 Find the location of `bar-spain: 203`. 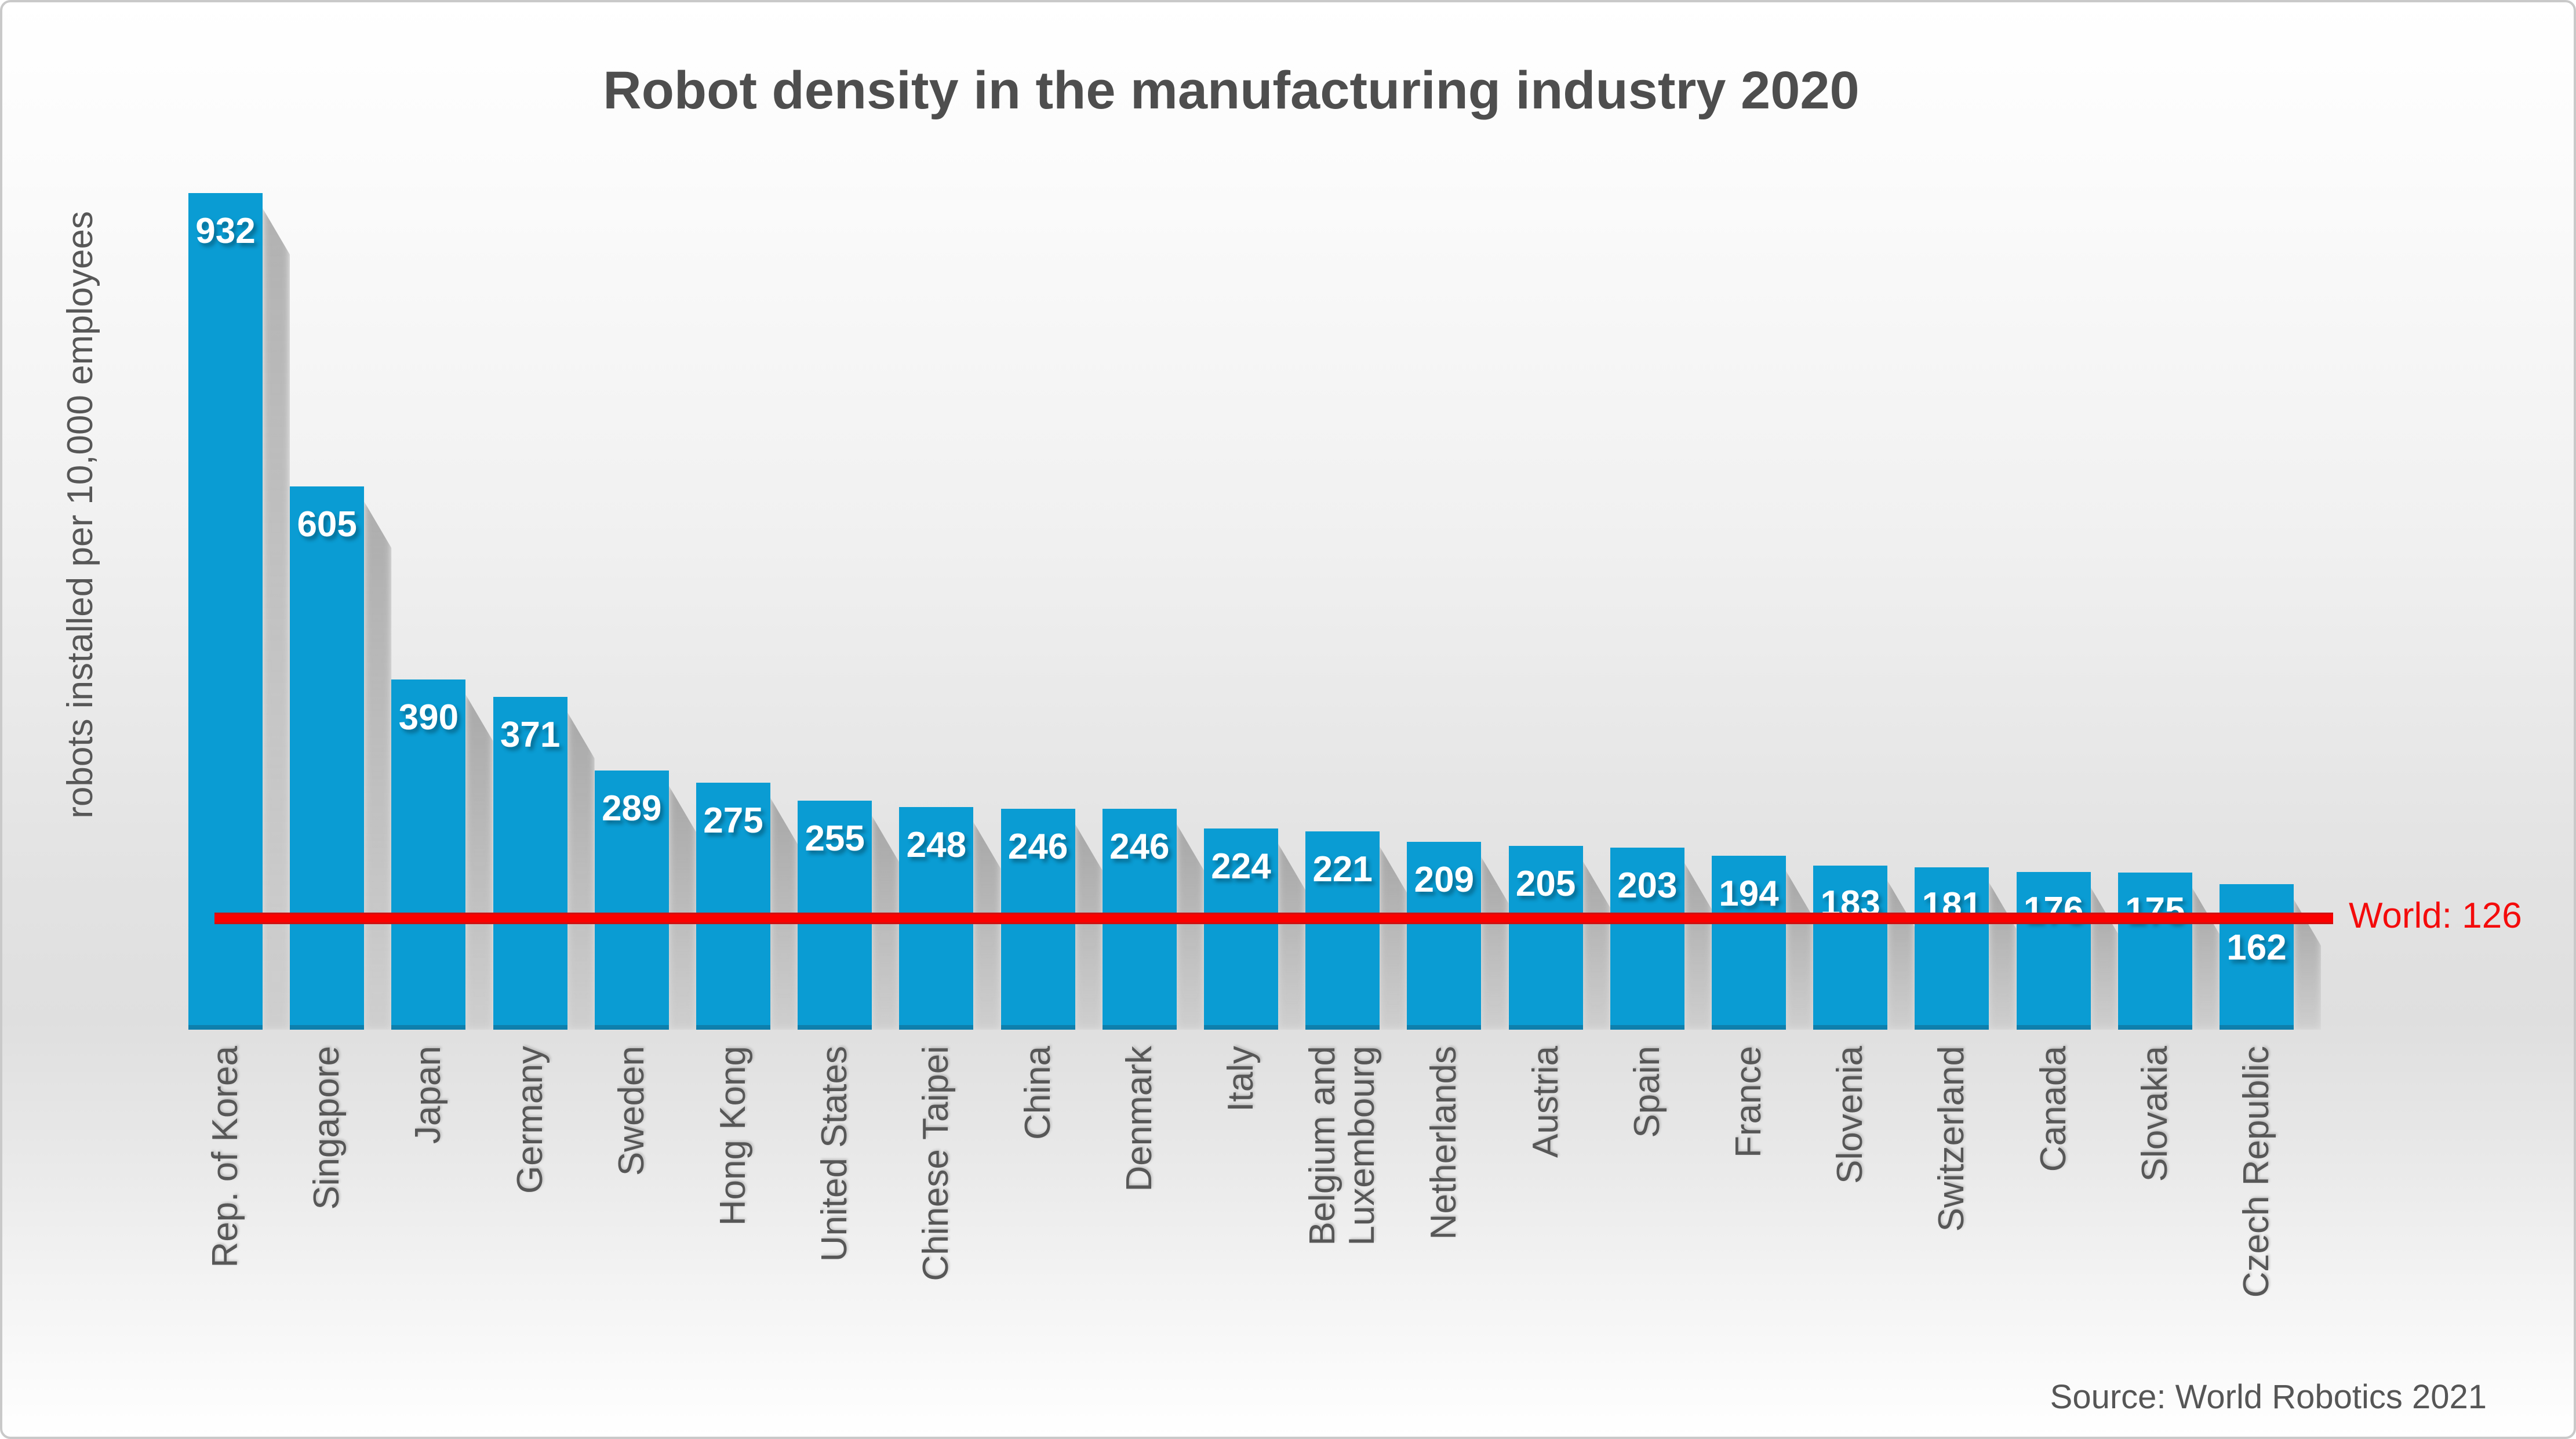

bar-spain: 203 is located at coordinates (1647, 939).